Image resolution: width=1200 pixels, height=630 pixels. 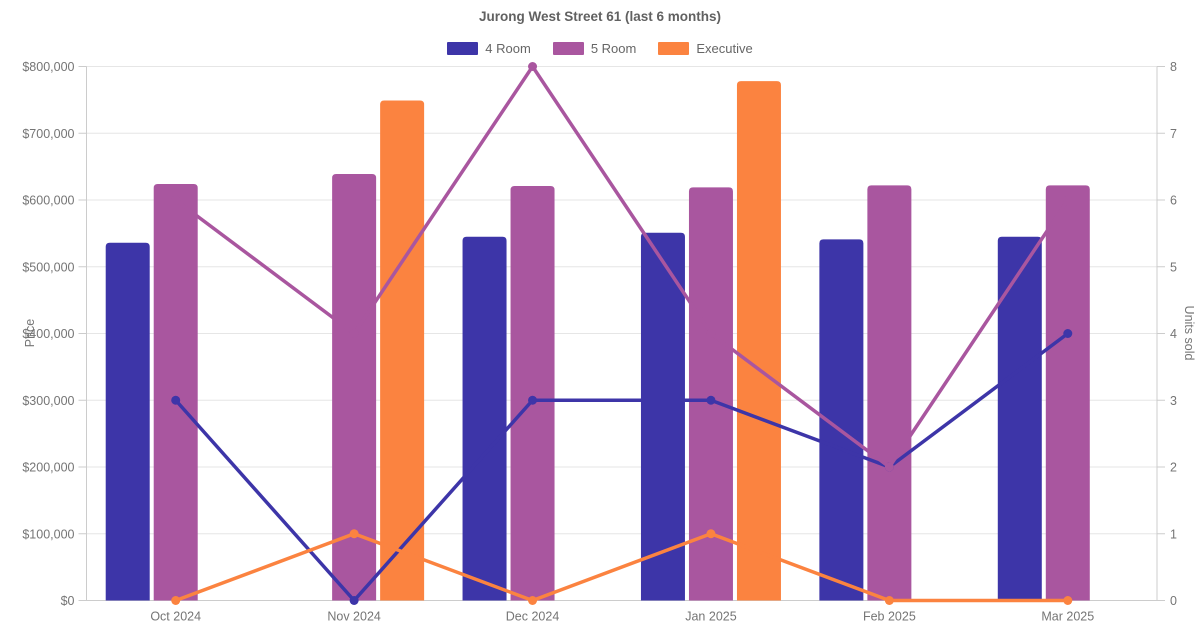 I want to click on legend-label-5-room: 5 Room, so click(x=613, y=48).